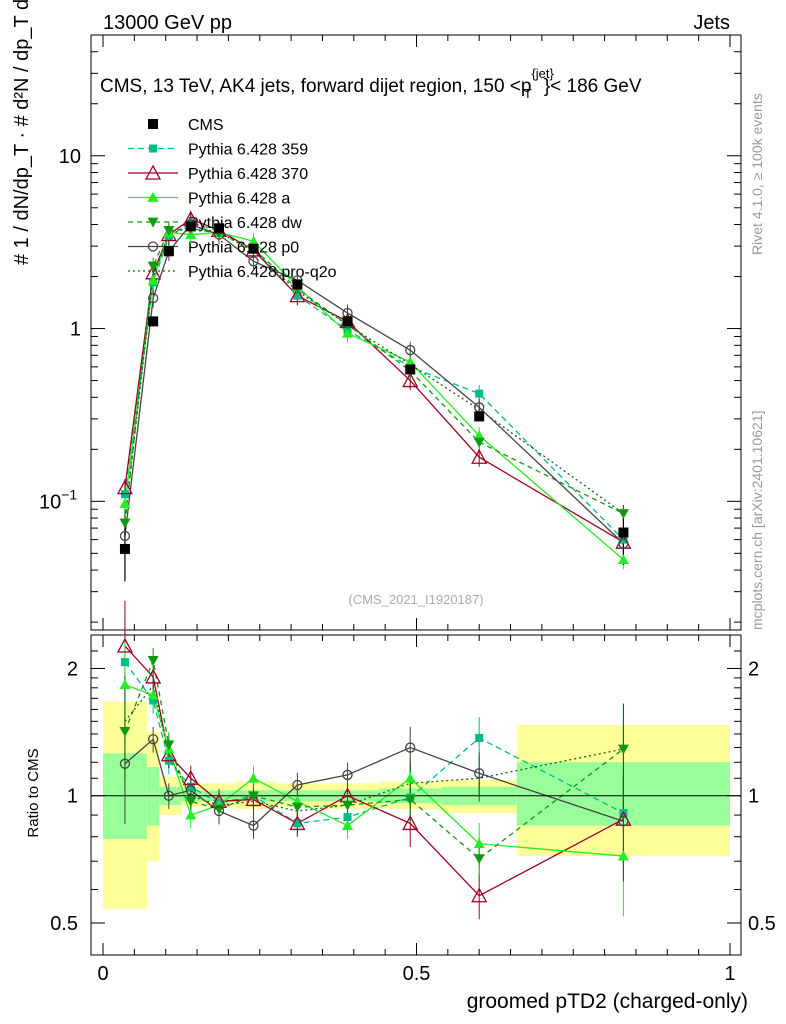 Image resolution: width=786 pixels, height=1024 pixels. Describe the element at coordinates (607, 1001) in the screenshot. I see `x-axis-label: groomed pTD2 (charged-only)` at that location.